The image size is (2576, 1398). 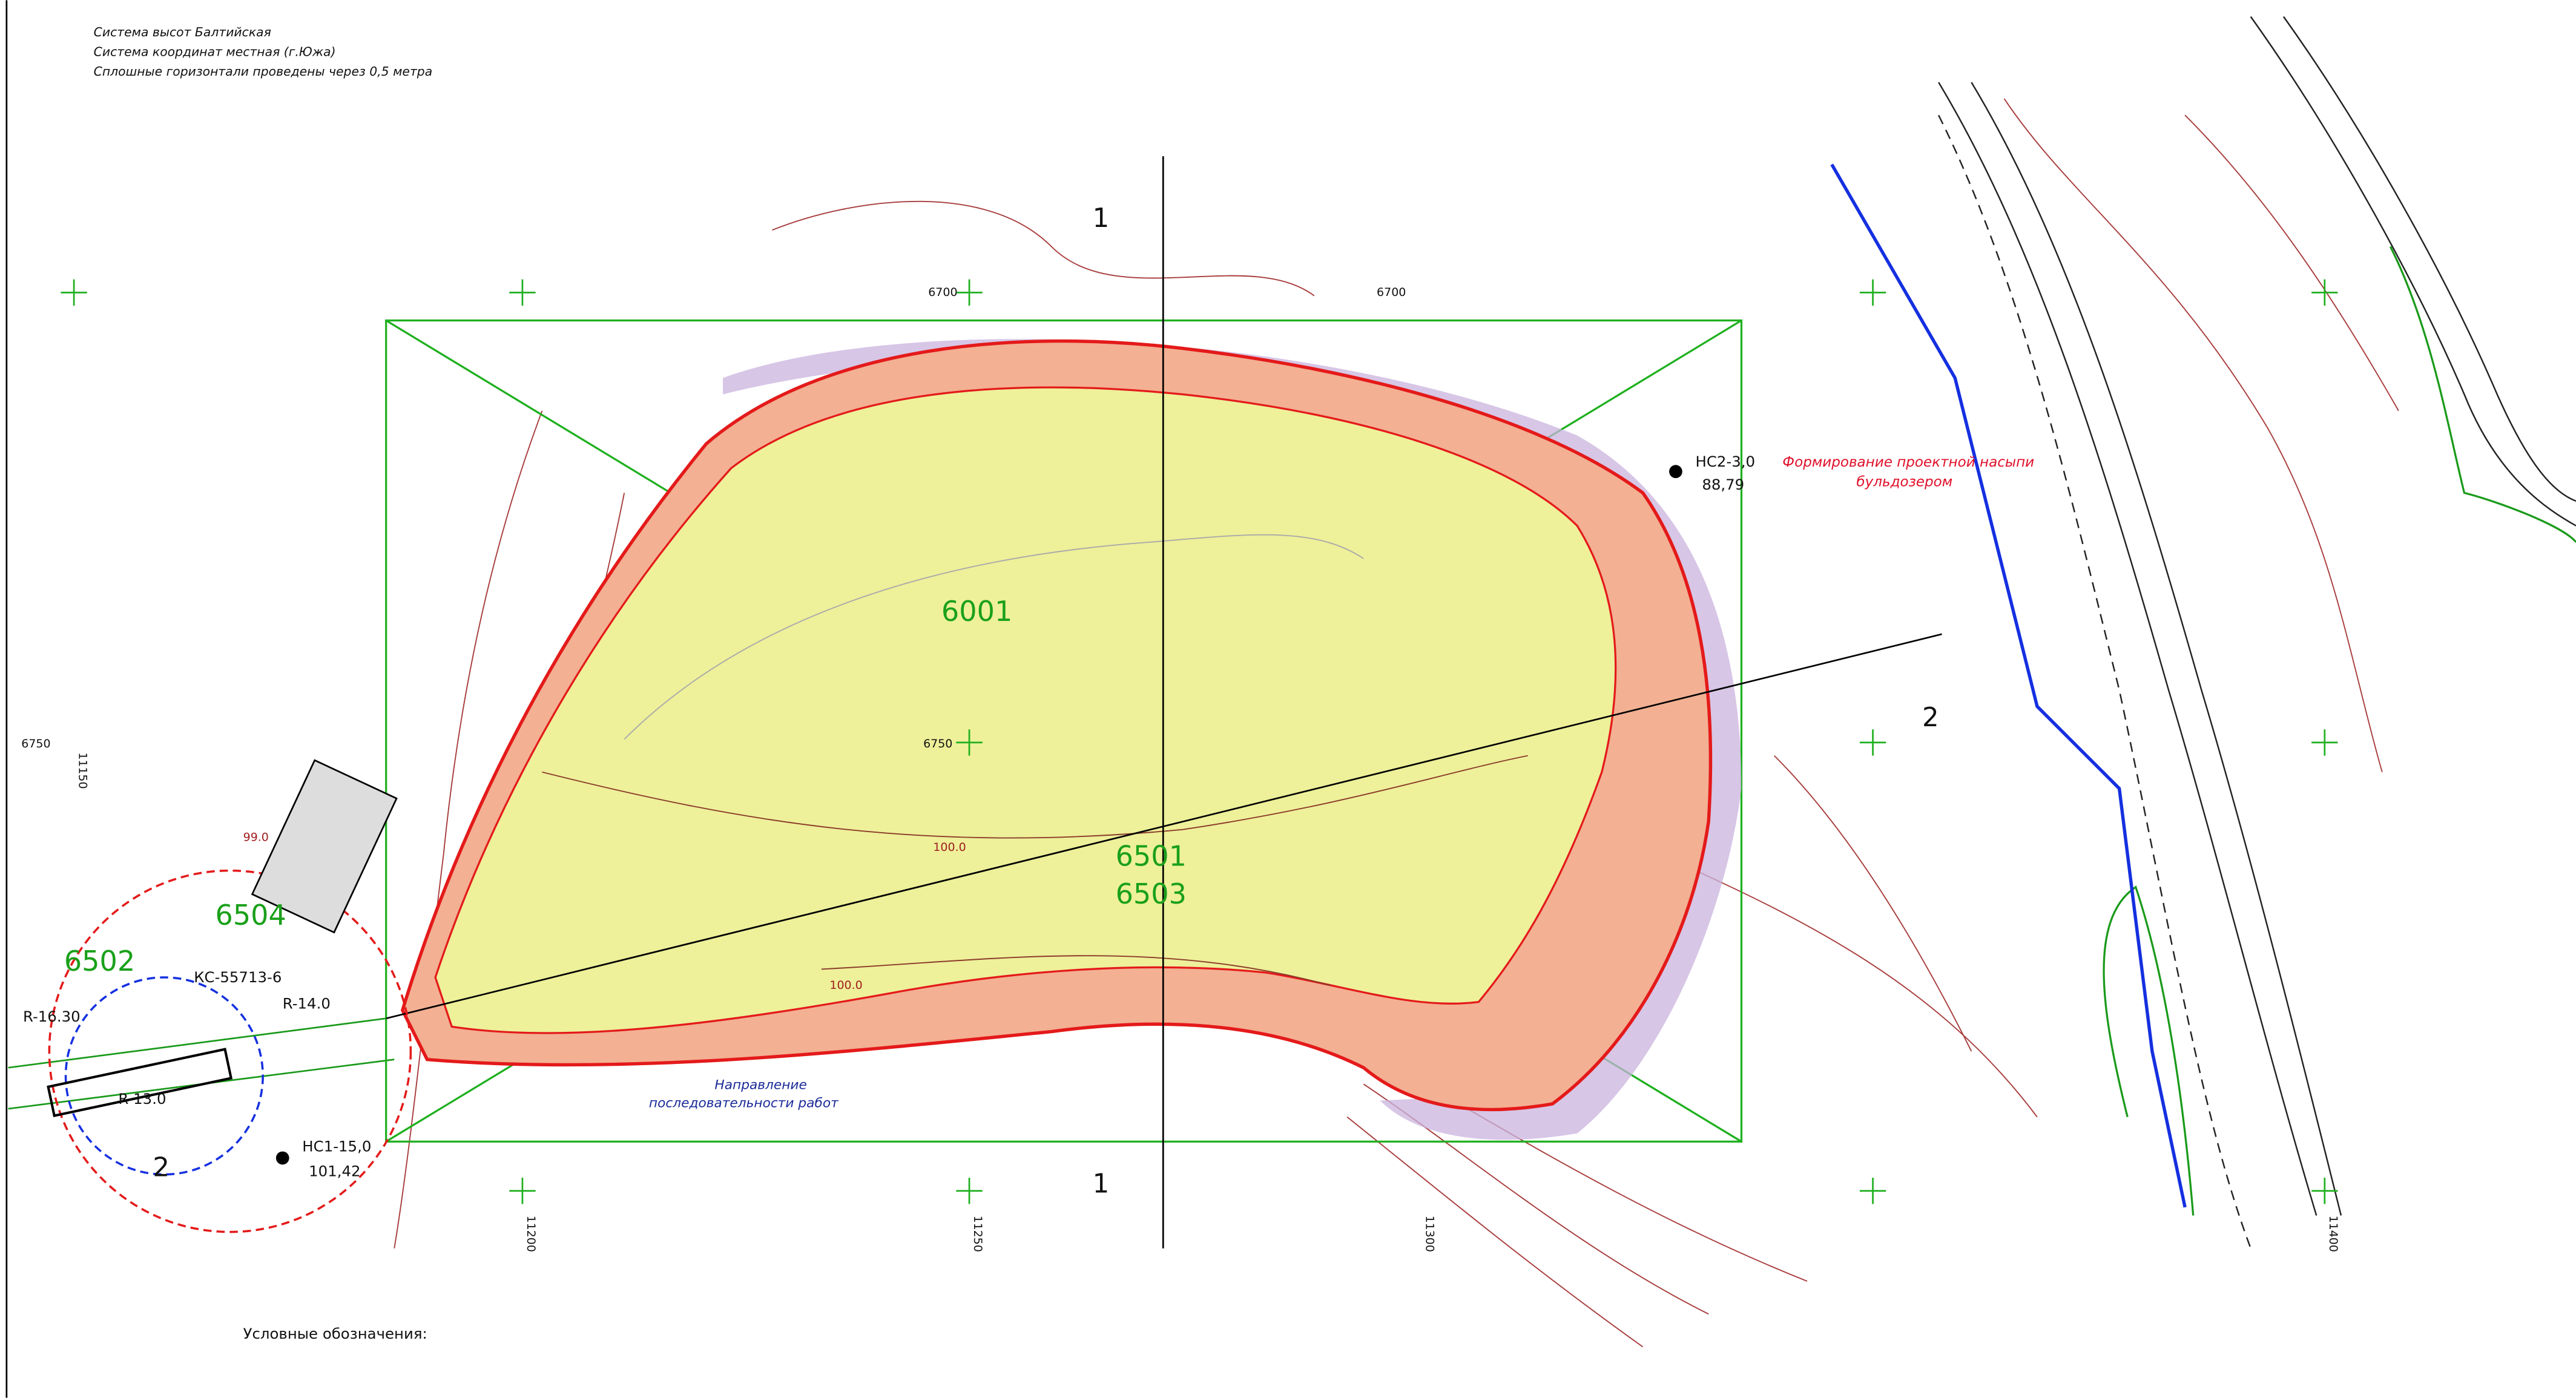 What do you see at coordinates (976, 611) in the screenshot?
I see `zone-label: 6001` at bounding box center [976, 611].